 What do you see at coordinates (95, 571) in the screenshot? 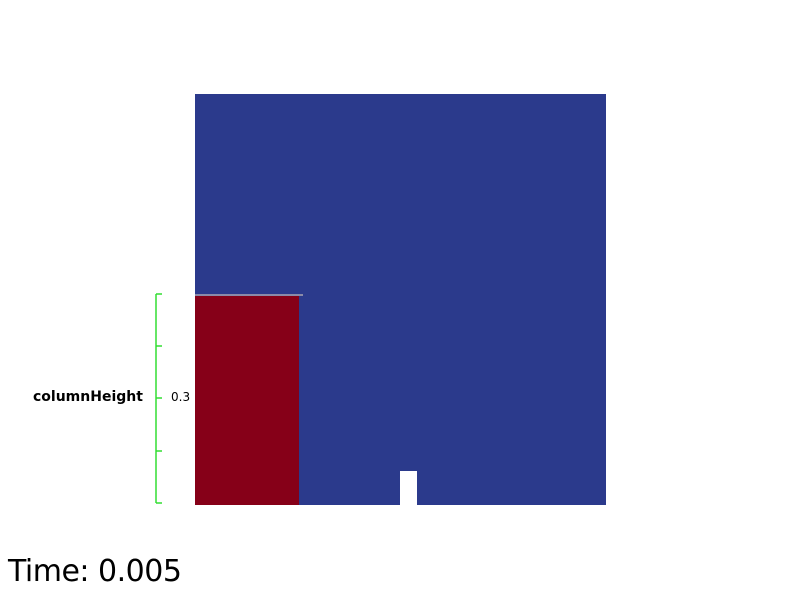
I see `time-annotation: Time: 0.005` at bounding box center [95, 571].